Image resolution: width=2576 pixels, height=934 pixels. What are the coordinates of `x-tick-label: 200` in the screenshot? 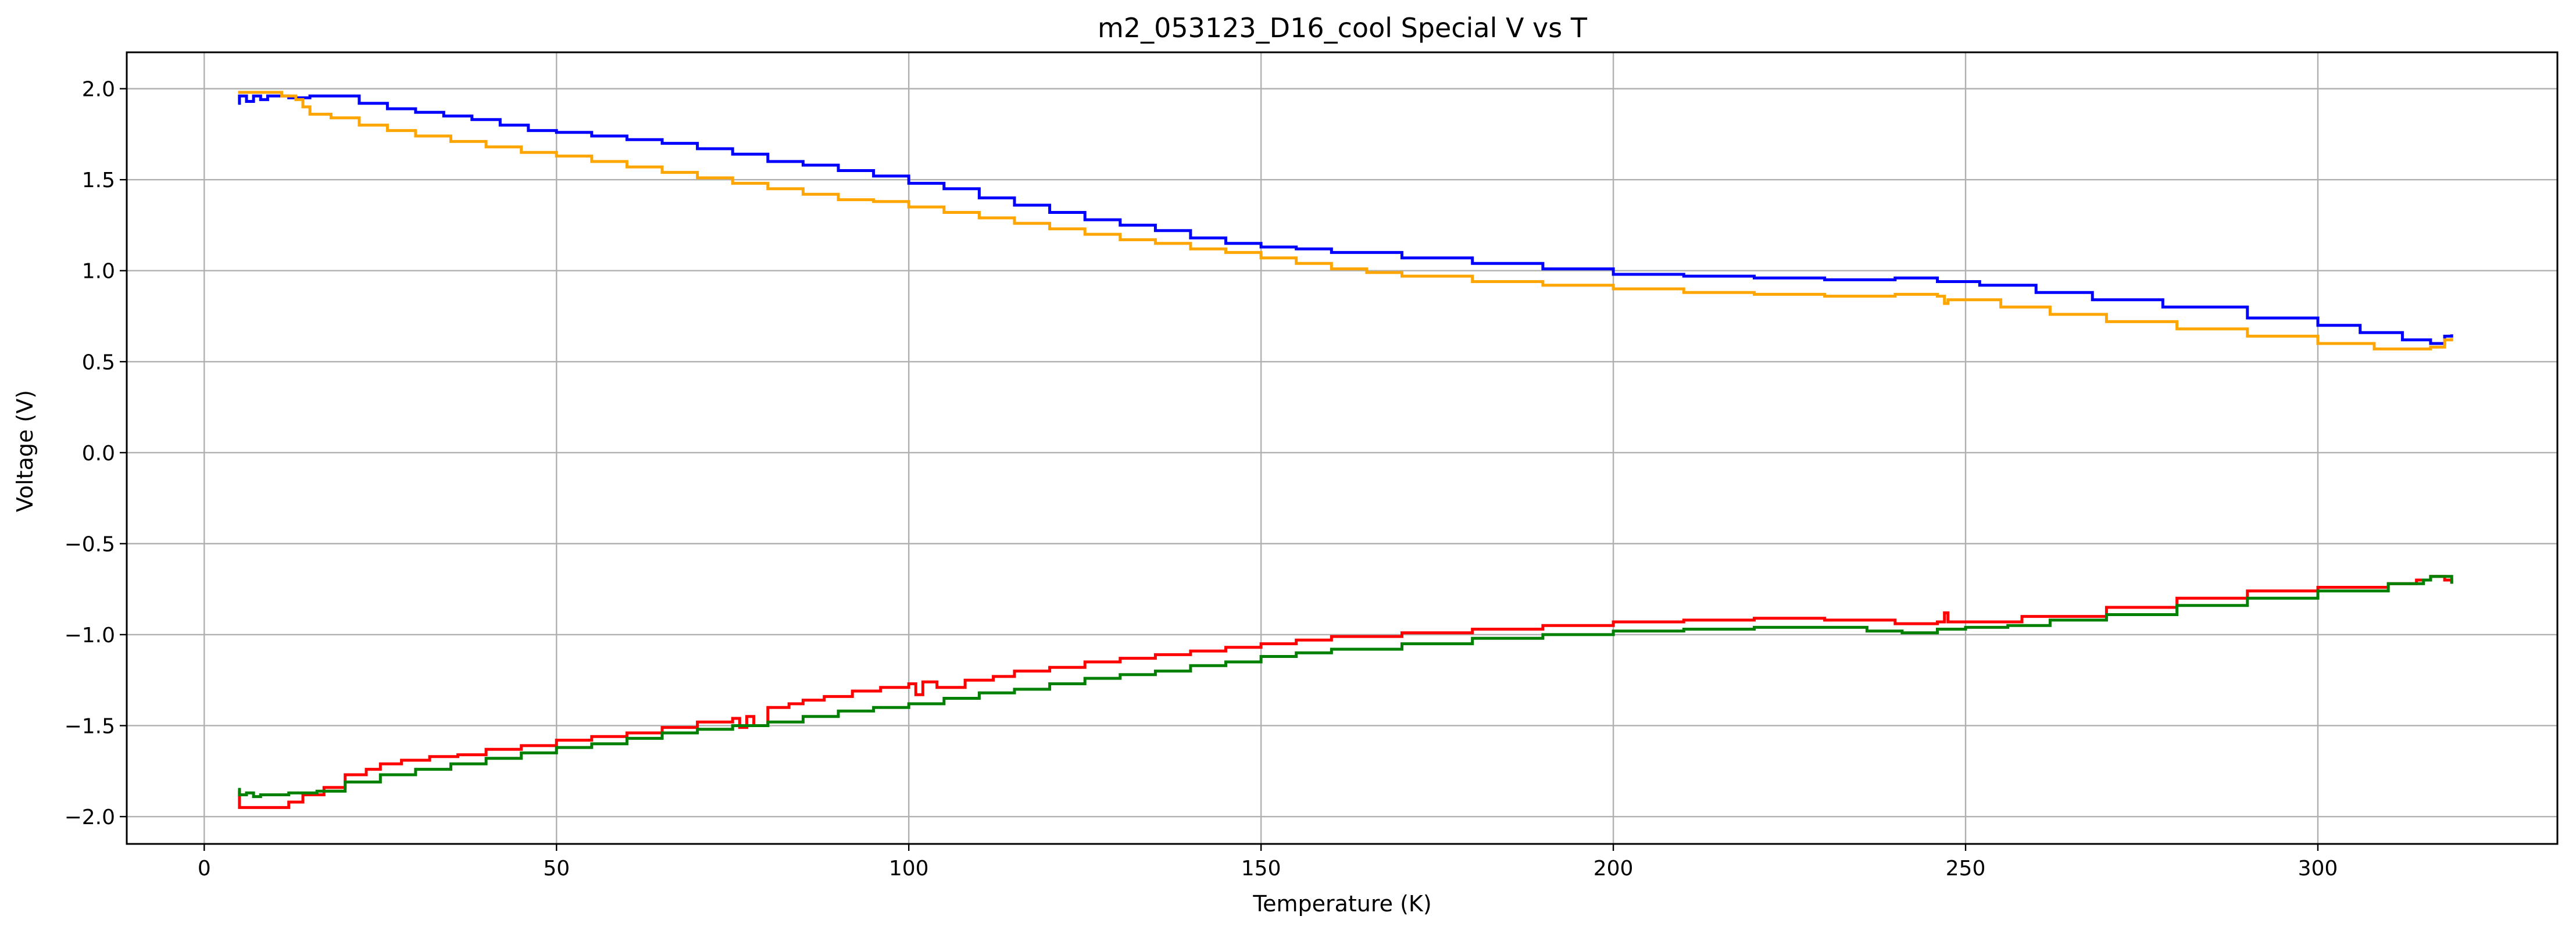 It's located at (1614, 869).